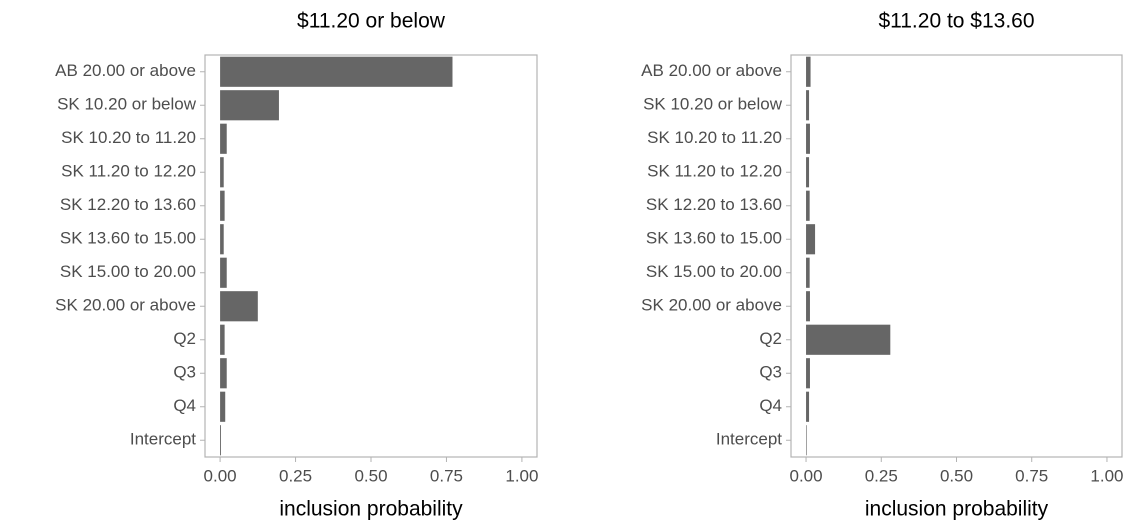 The height and width of the screenshot is (522, 1127). I want to click on panel-title: $11.20 or below, so click(371, 21).